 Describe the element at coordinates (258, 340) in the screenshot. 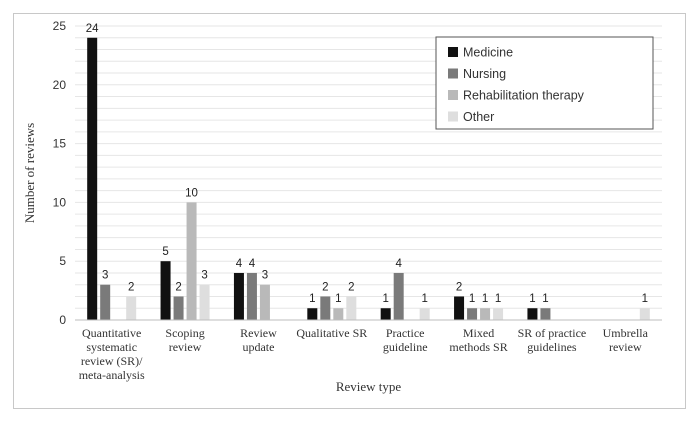

I see `x-tick-label: Review update` at that location.